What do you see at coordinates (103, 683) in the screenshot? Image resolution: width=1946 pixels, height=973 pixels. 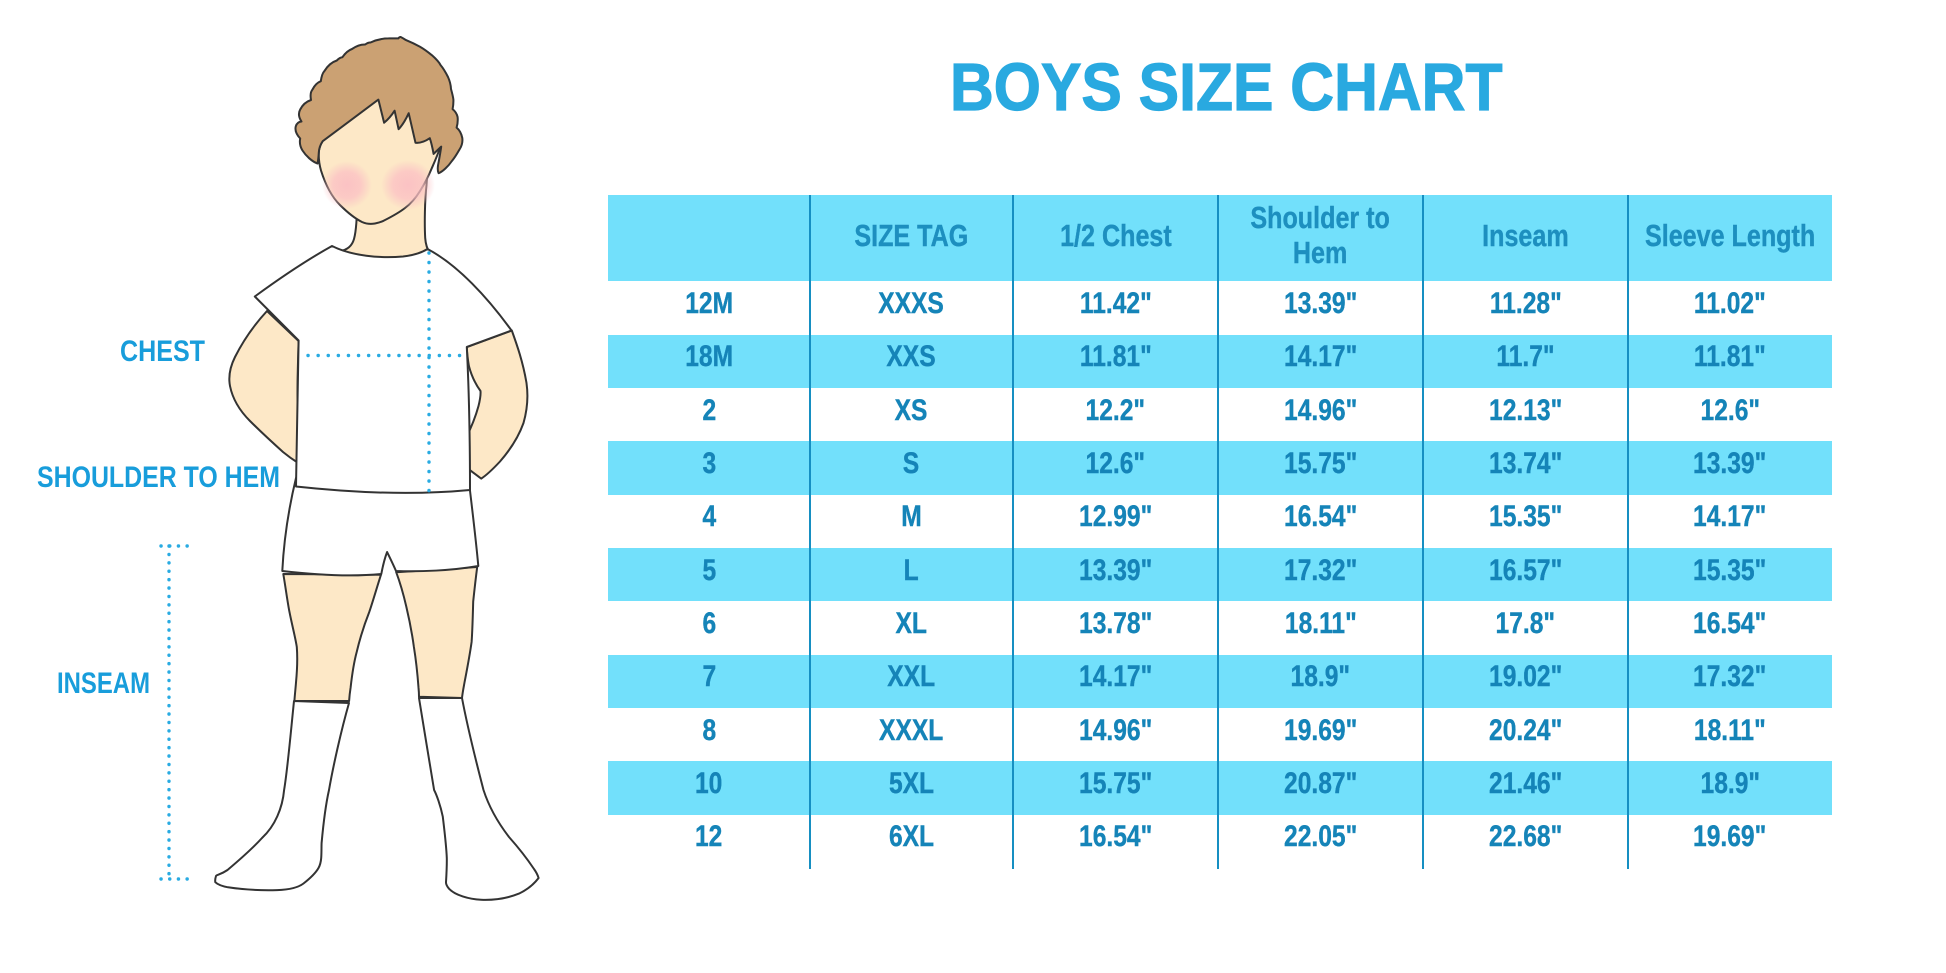 I see `svg-text: INSEAM` at bounding box center [103, 683].